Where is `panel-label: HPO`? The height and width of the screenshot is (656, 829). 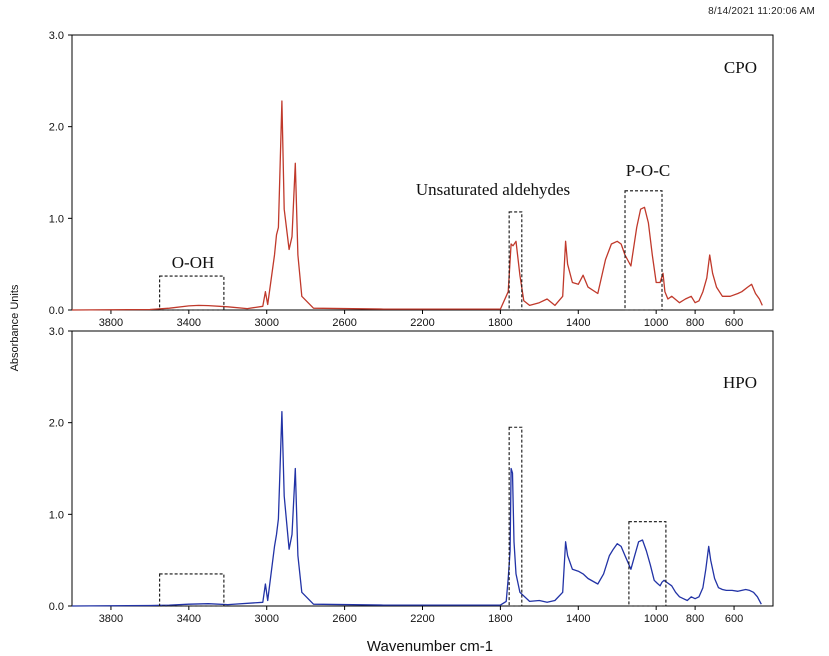 panel-label: HPO is located at coordinates (740, 382).